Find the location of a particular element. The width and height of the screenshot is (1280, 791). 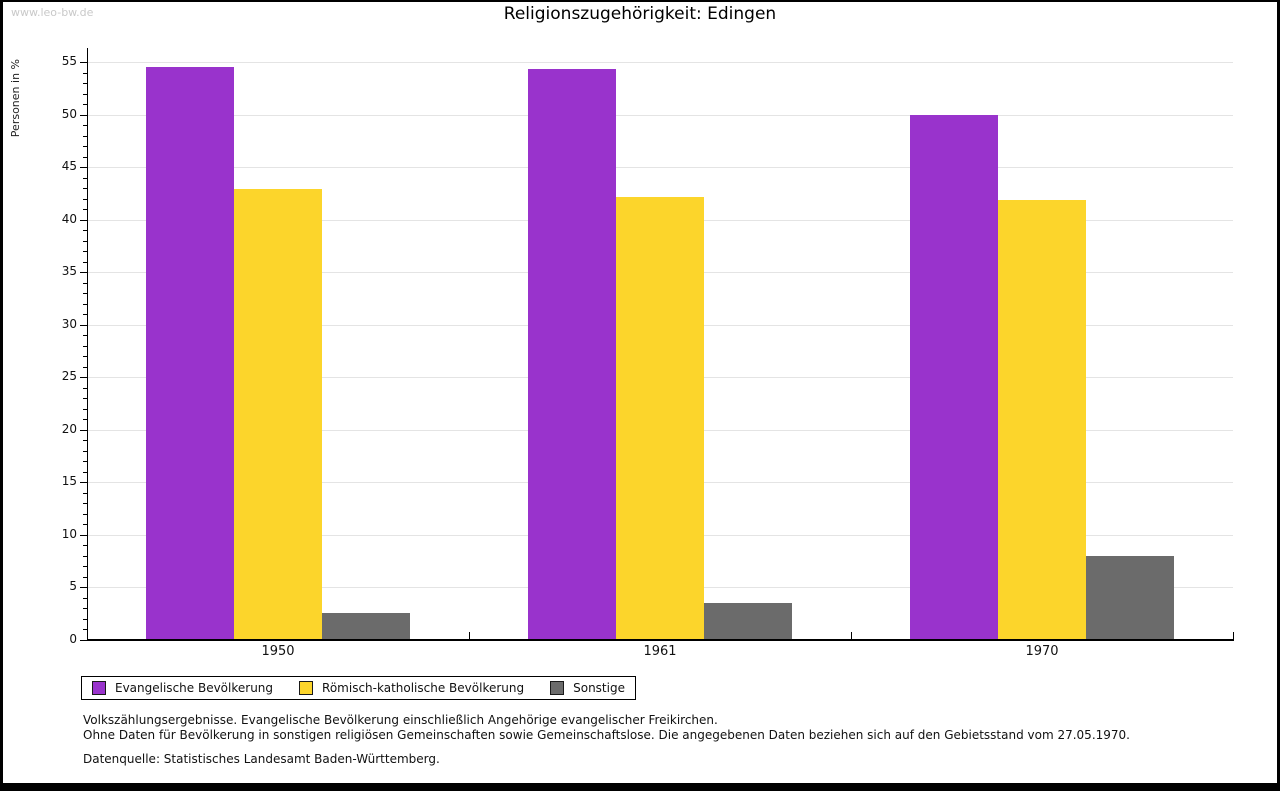

bar-katholische-1970 is located at coordinates (1042, 419).